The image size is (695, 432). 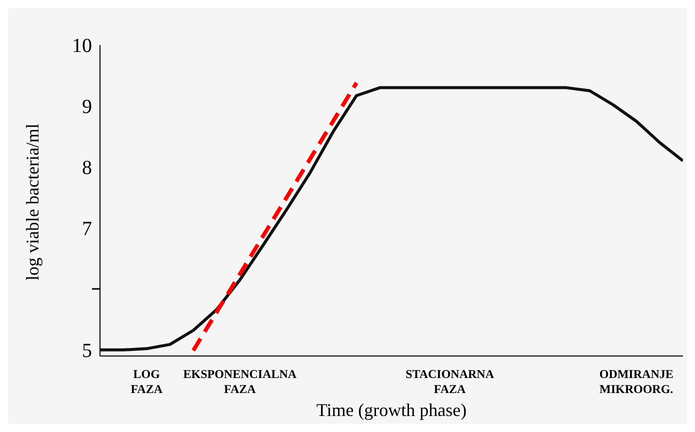 I want to click on y-tick-label: 5, so click(x=87, y=351).